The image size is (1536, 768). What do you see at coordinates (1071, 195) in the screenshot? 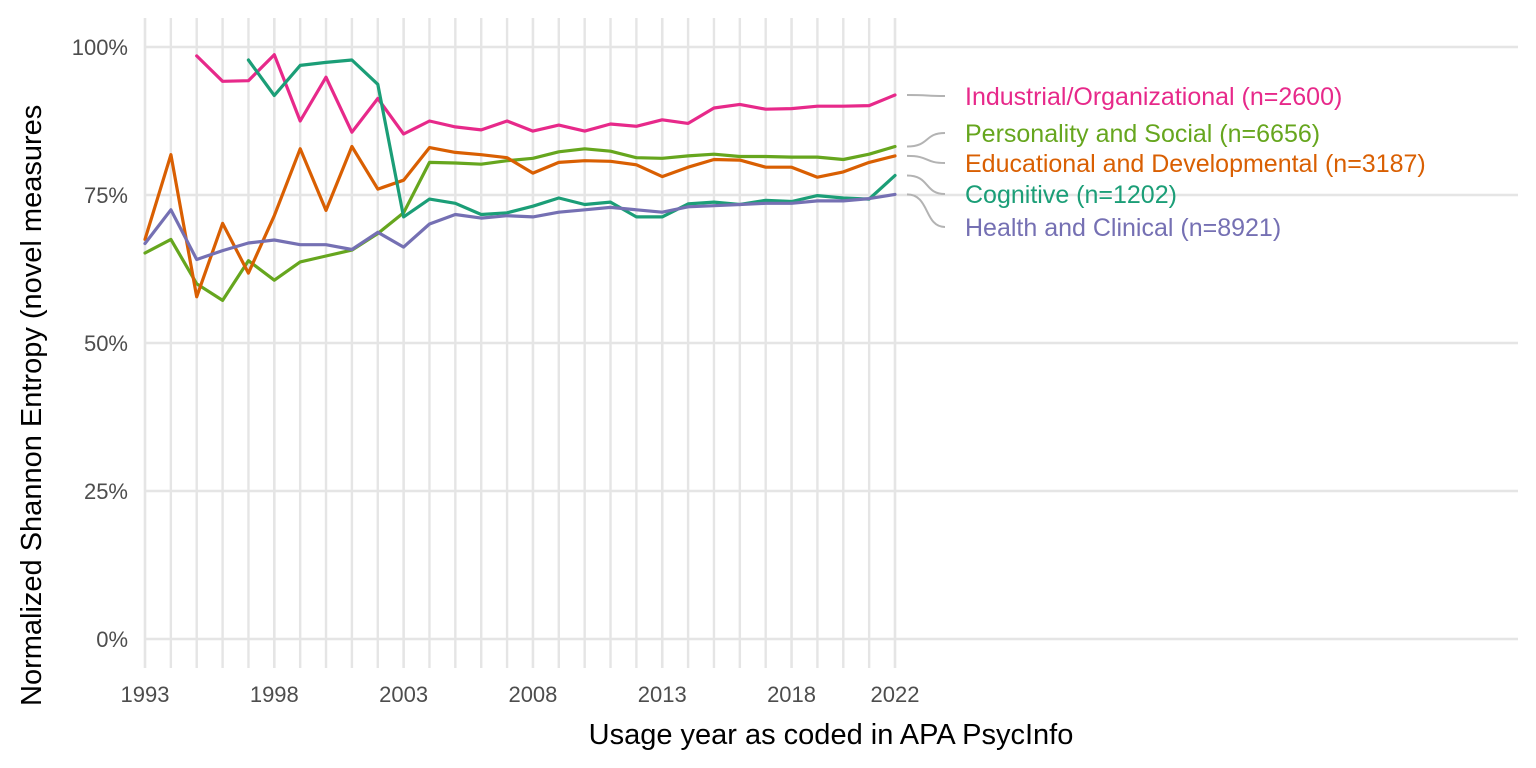
I see `series-label-3: Cognitive (n=1202)` at bounding box center [1071, 195].